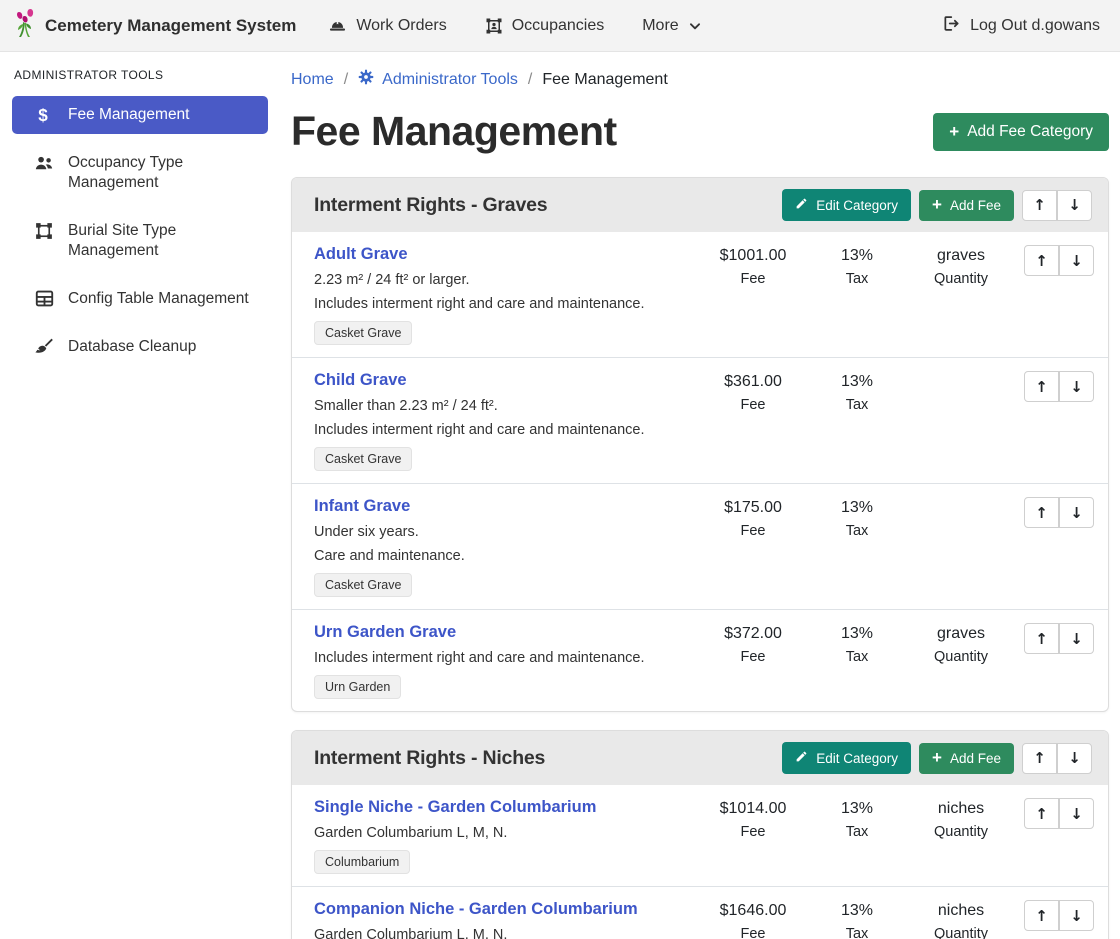 Image resolution: width=1120 pixels, height=939 pixels. What do you see at coordinates (700, 79) in the screenshot?
I see `breadcrumb: Home /` at bounding box center [700, 79].